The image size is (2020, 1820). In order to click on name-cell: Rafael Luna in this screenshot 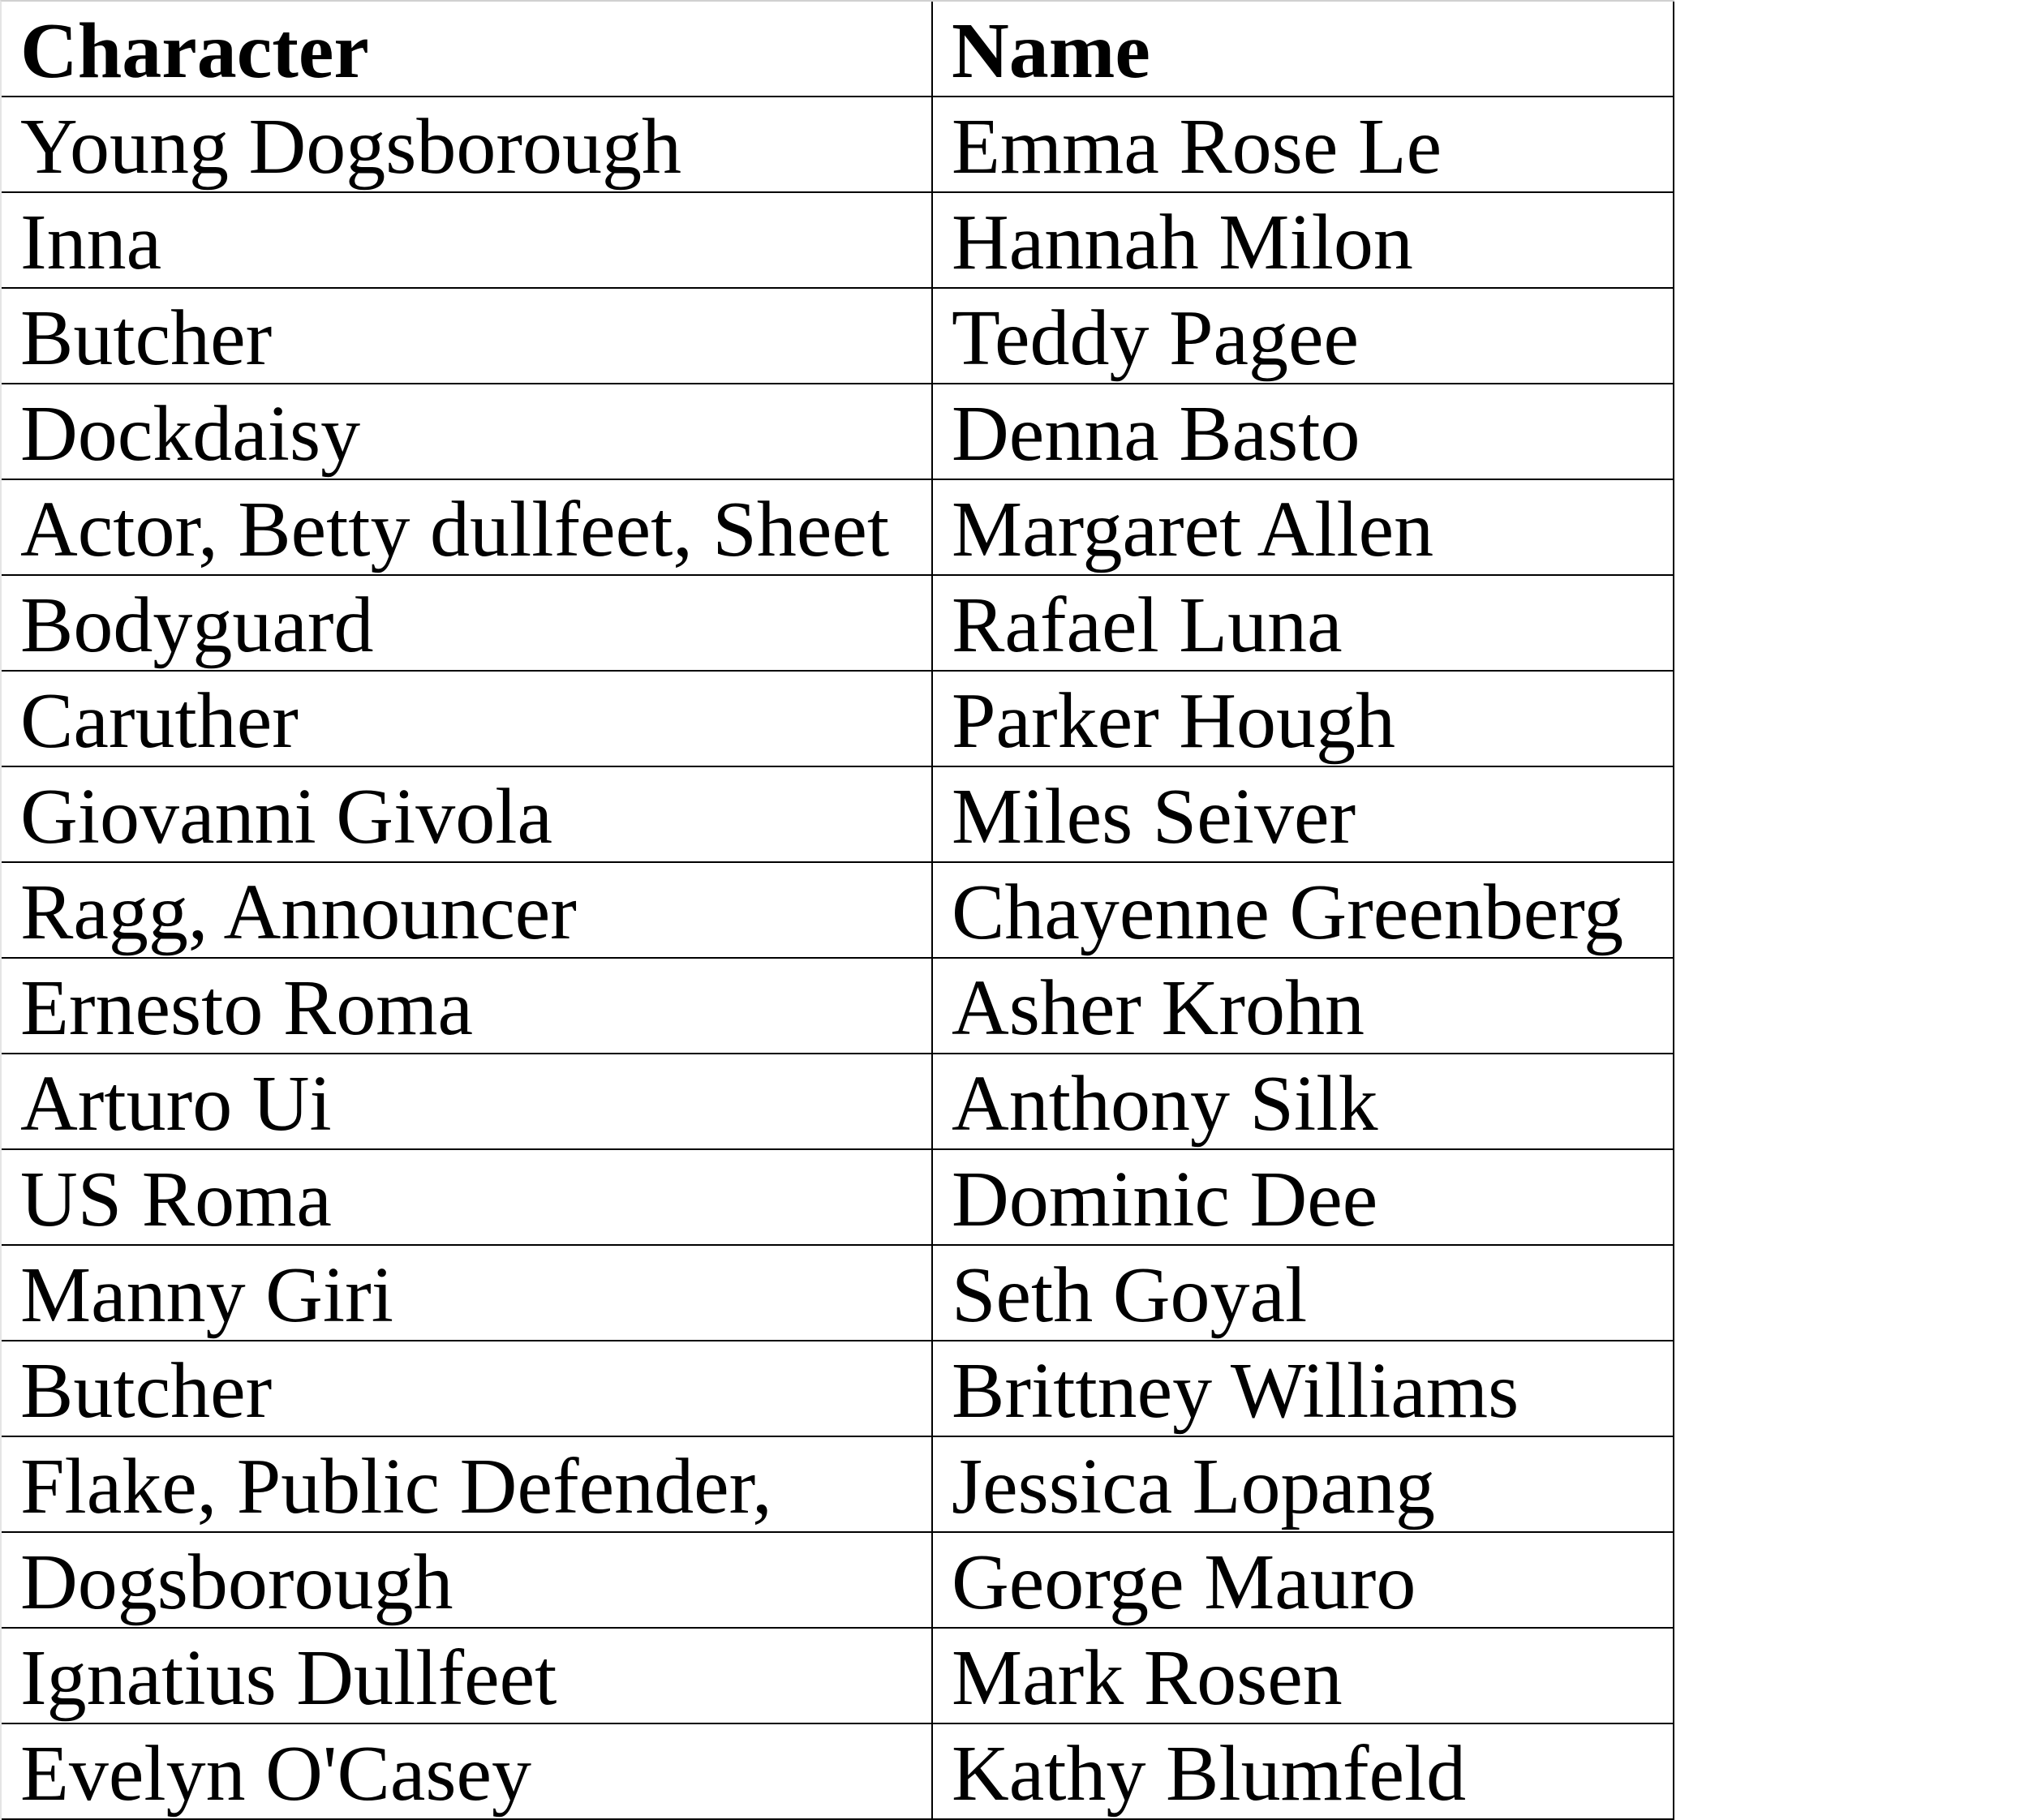, I will do `click(1303, 624)`.